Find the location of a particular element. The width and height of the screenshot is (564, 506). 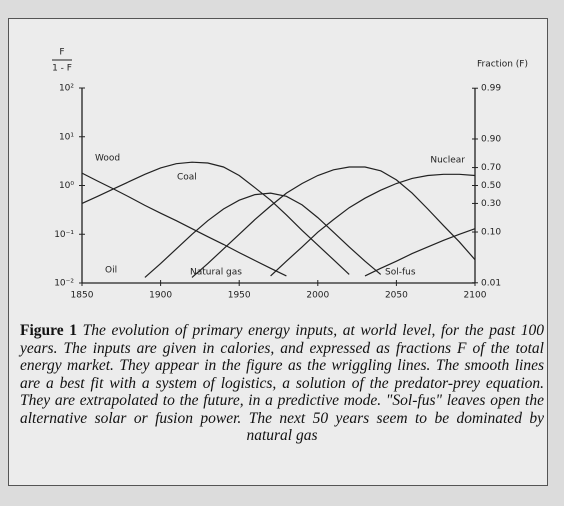

y2-tick-label: 0.30 is located at coordinates (491, 204).